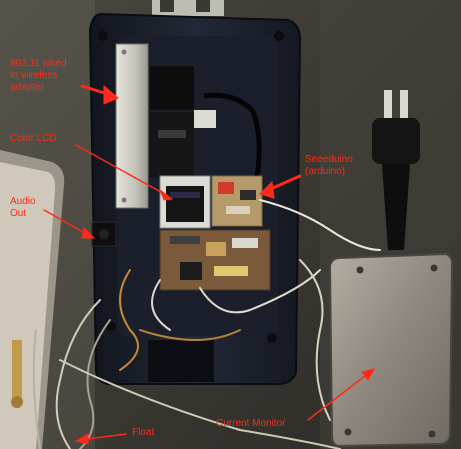 The width and height of the screenshot is (461, 449). Describe the element at coordinates (185, 202) in the screenshot. I see `color-lcd` at that location.